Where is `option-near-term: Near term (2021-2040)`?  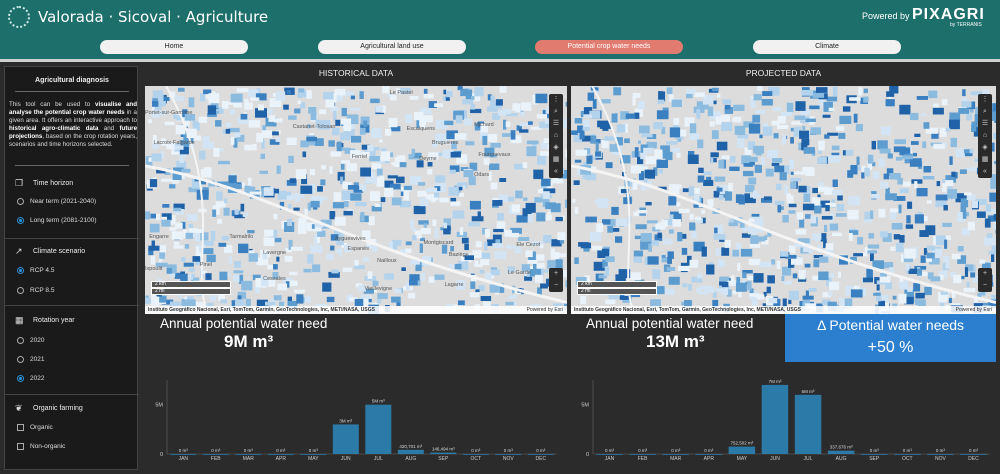
option-near-term: Near term (2021-2040) is located at coordinates (56, 201).